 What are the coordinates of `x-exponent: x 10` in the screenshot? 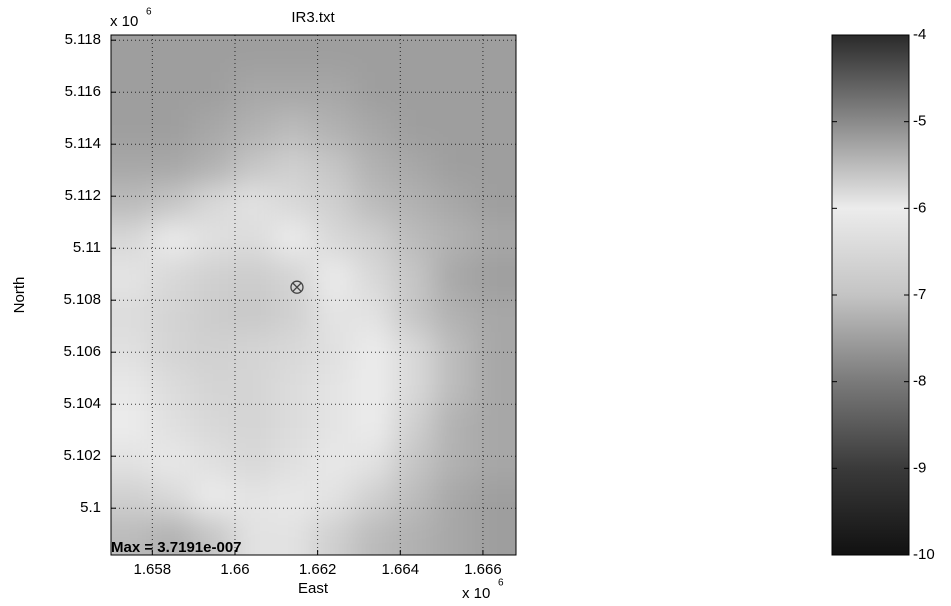 It's located at (476, 593).